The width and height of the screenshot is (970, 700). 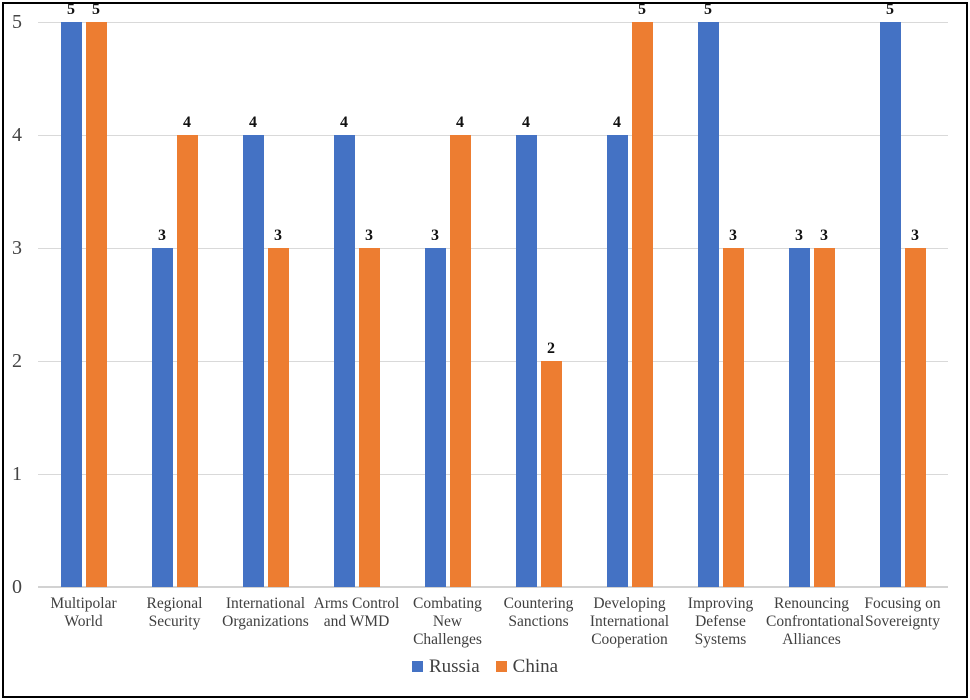 What do you see at coordinates (17, 474) in the screenshot?
I see `y-tick-label: 1` at bounding box center [17, 474].